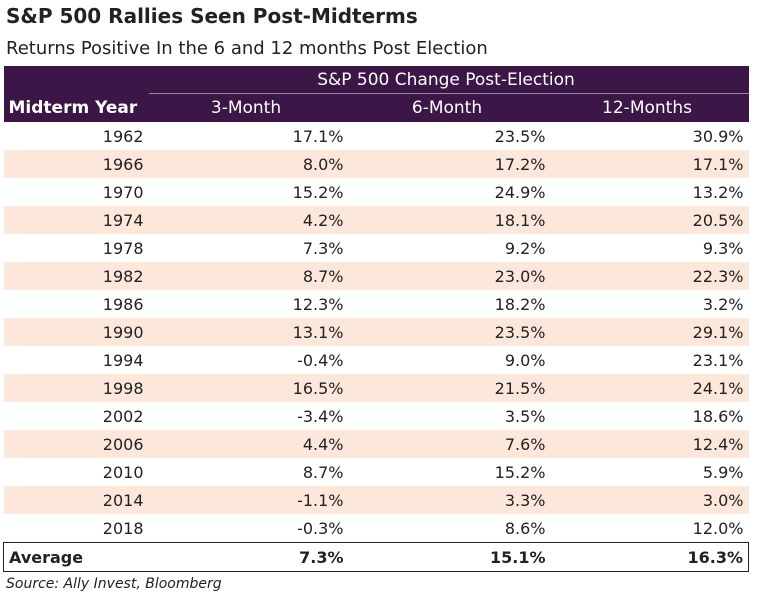 The height and width of the screenshot is (598, 768). I want to click on value-cell: 18.2%, so click(520, 304).